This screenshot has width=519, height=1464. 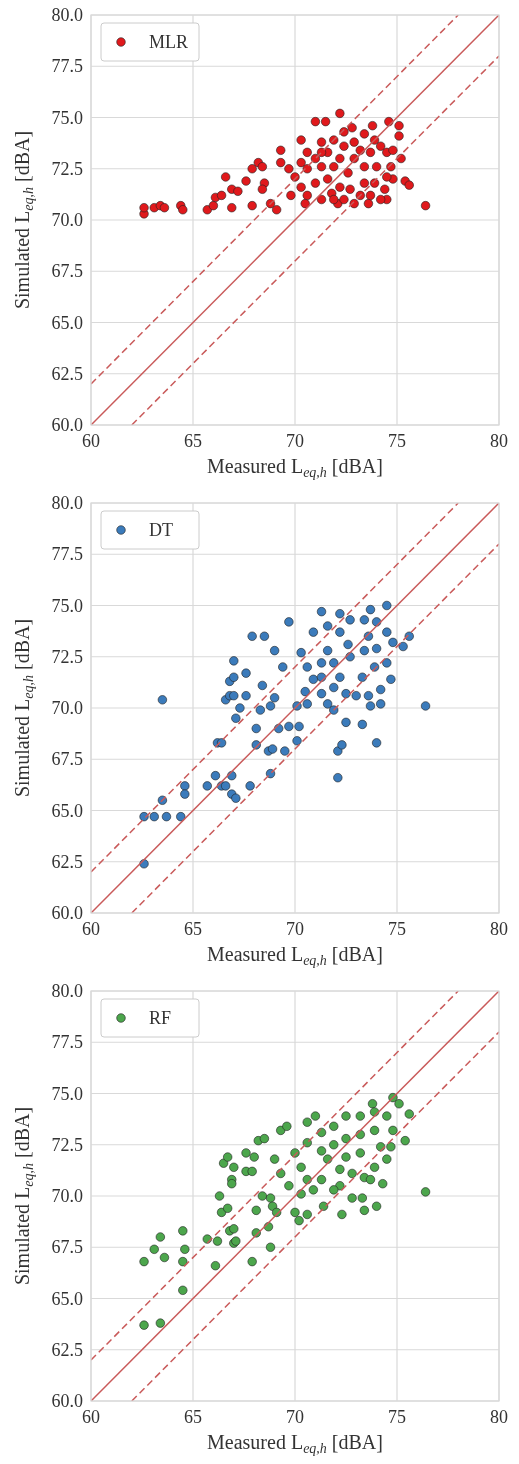 I want to click on legend-label: RF, so click(x=160, y=1018).